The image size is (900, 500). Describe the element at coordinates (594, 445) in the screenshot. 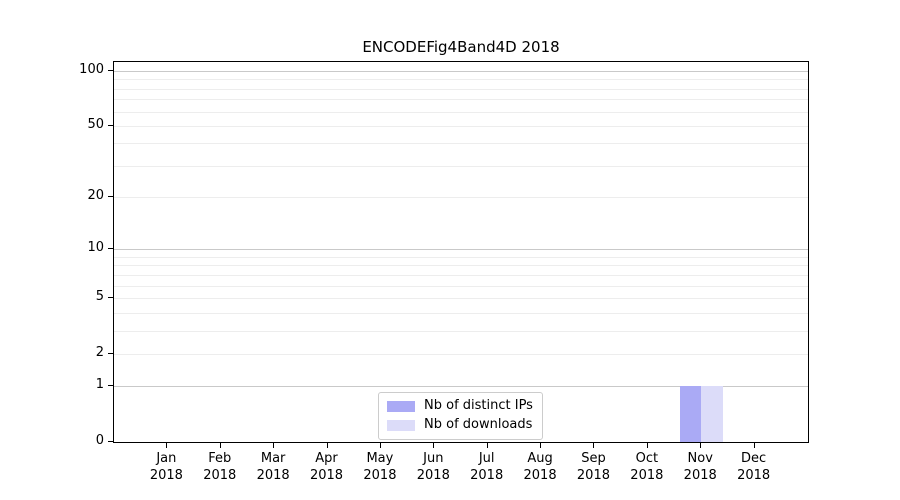

I see `x-tick-sep` at that location.